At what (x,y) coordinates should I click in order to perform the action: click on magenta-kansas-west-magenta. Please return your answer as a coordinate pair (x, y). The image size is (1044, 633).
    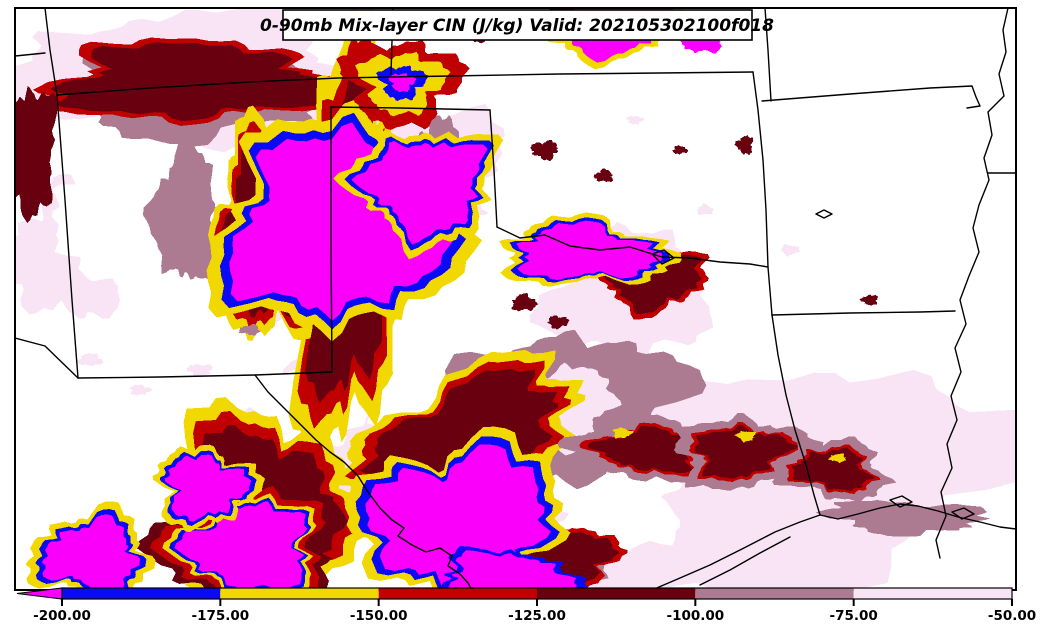
    Looking at the image, I should click on (342, 221).